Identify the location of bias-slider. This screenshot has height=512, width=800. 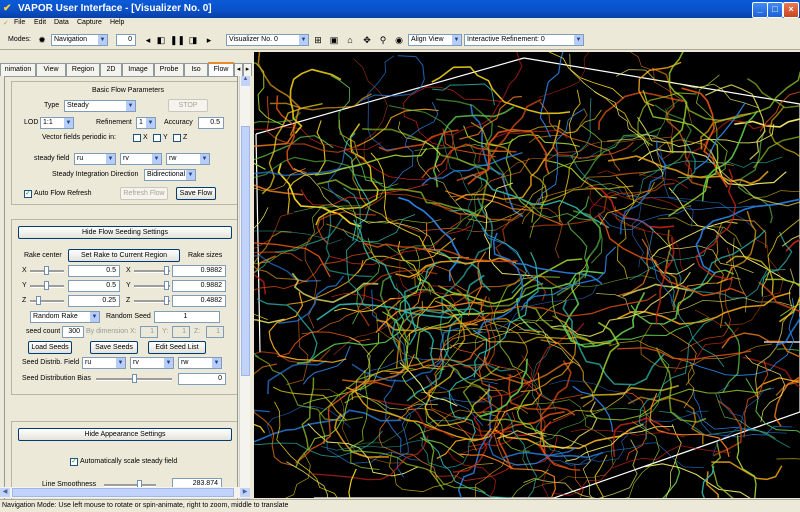
(134, 378).